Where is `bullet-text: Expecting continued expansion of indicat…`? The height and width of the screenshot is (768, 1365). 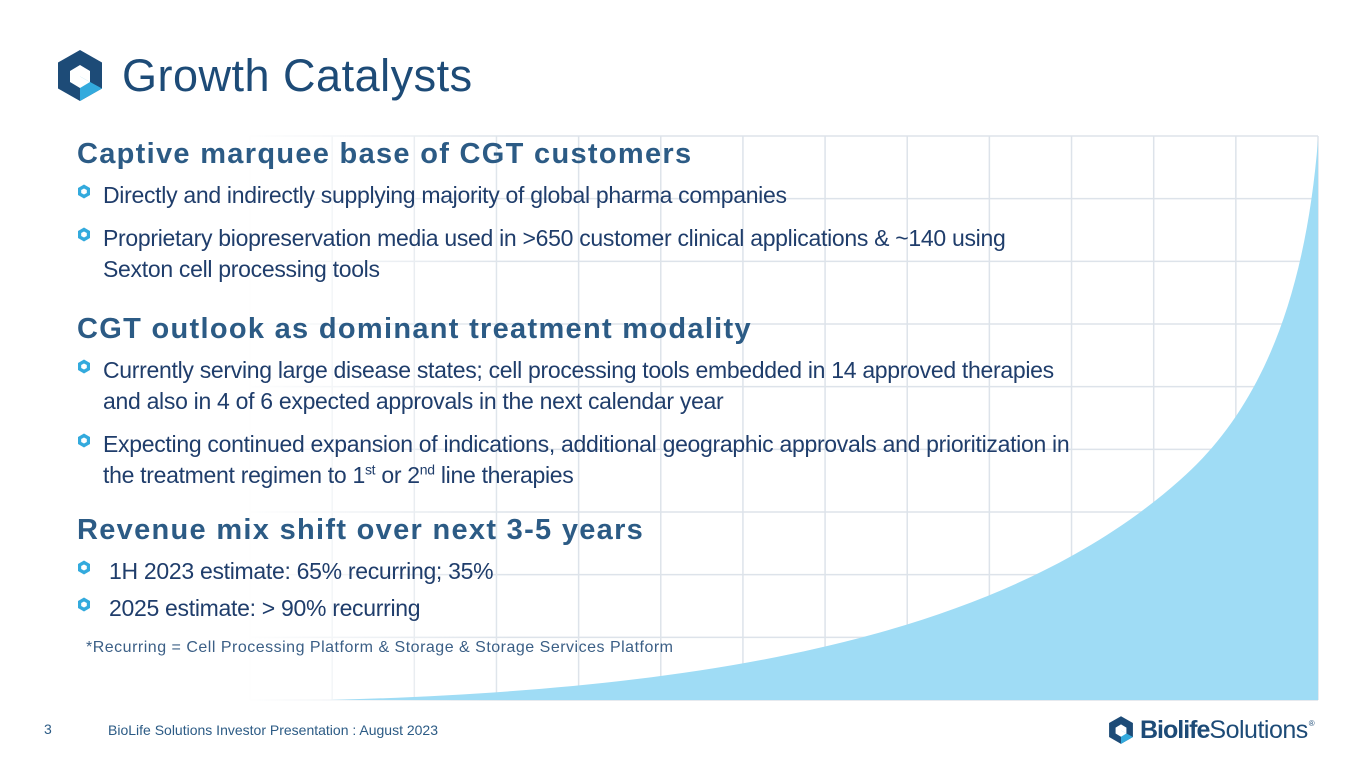 bullet-text: Expecting continued expansion of indicat… is located at coordinates (650, 460).